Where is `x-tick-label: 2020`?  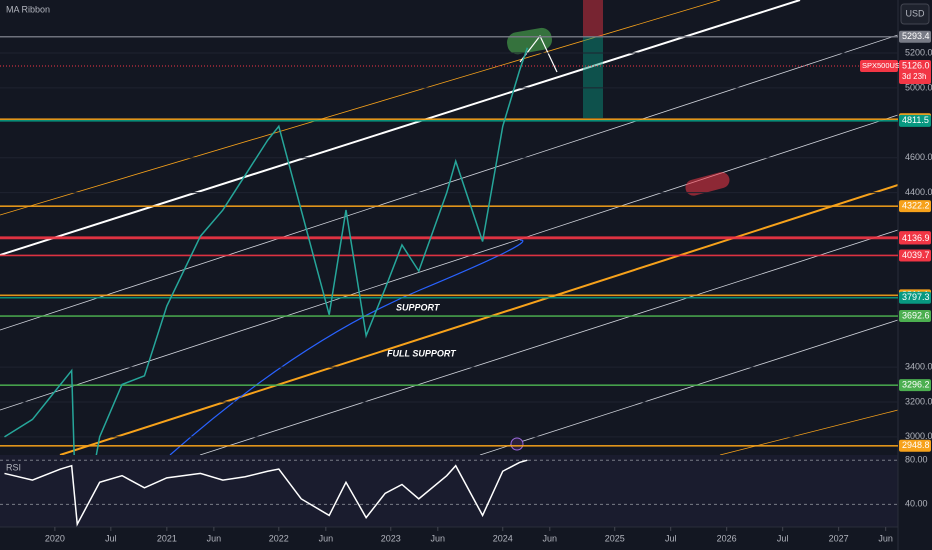
x-tick-label: 2020 is located at coordinates (55, 538).